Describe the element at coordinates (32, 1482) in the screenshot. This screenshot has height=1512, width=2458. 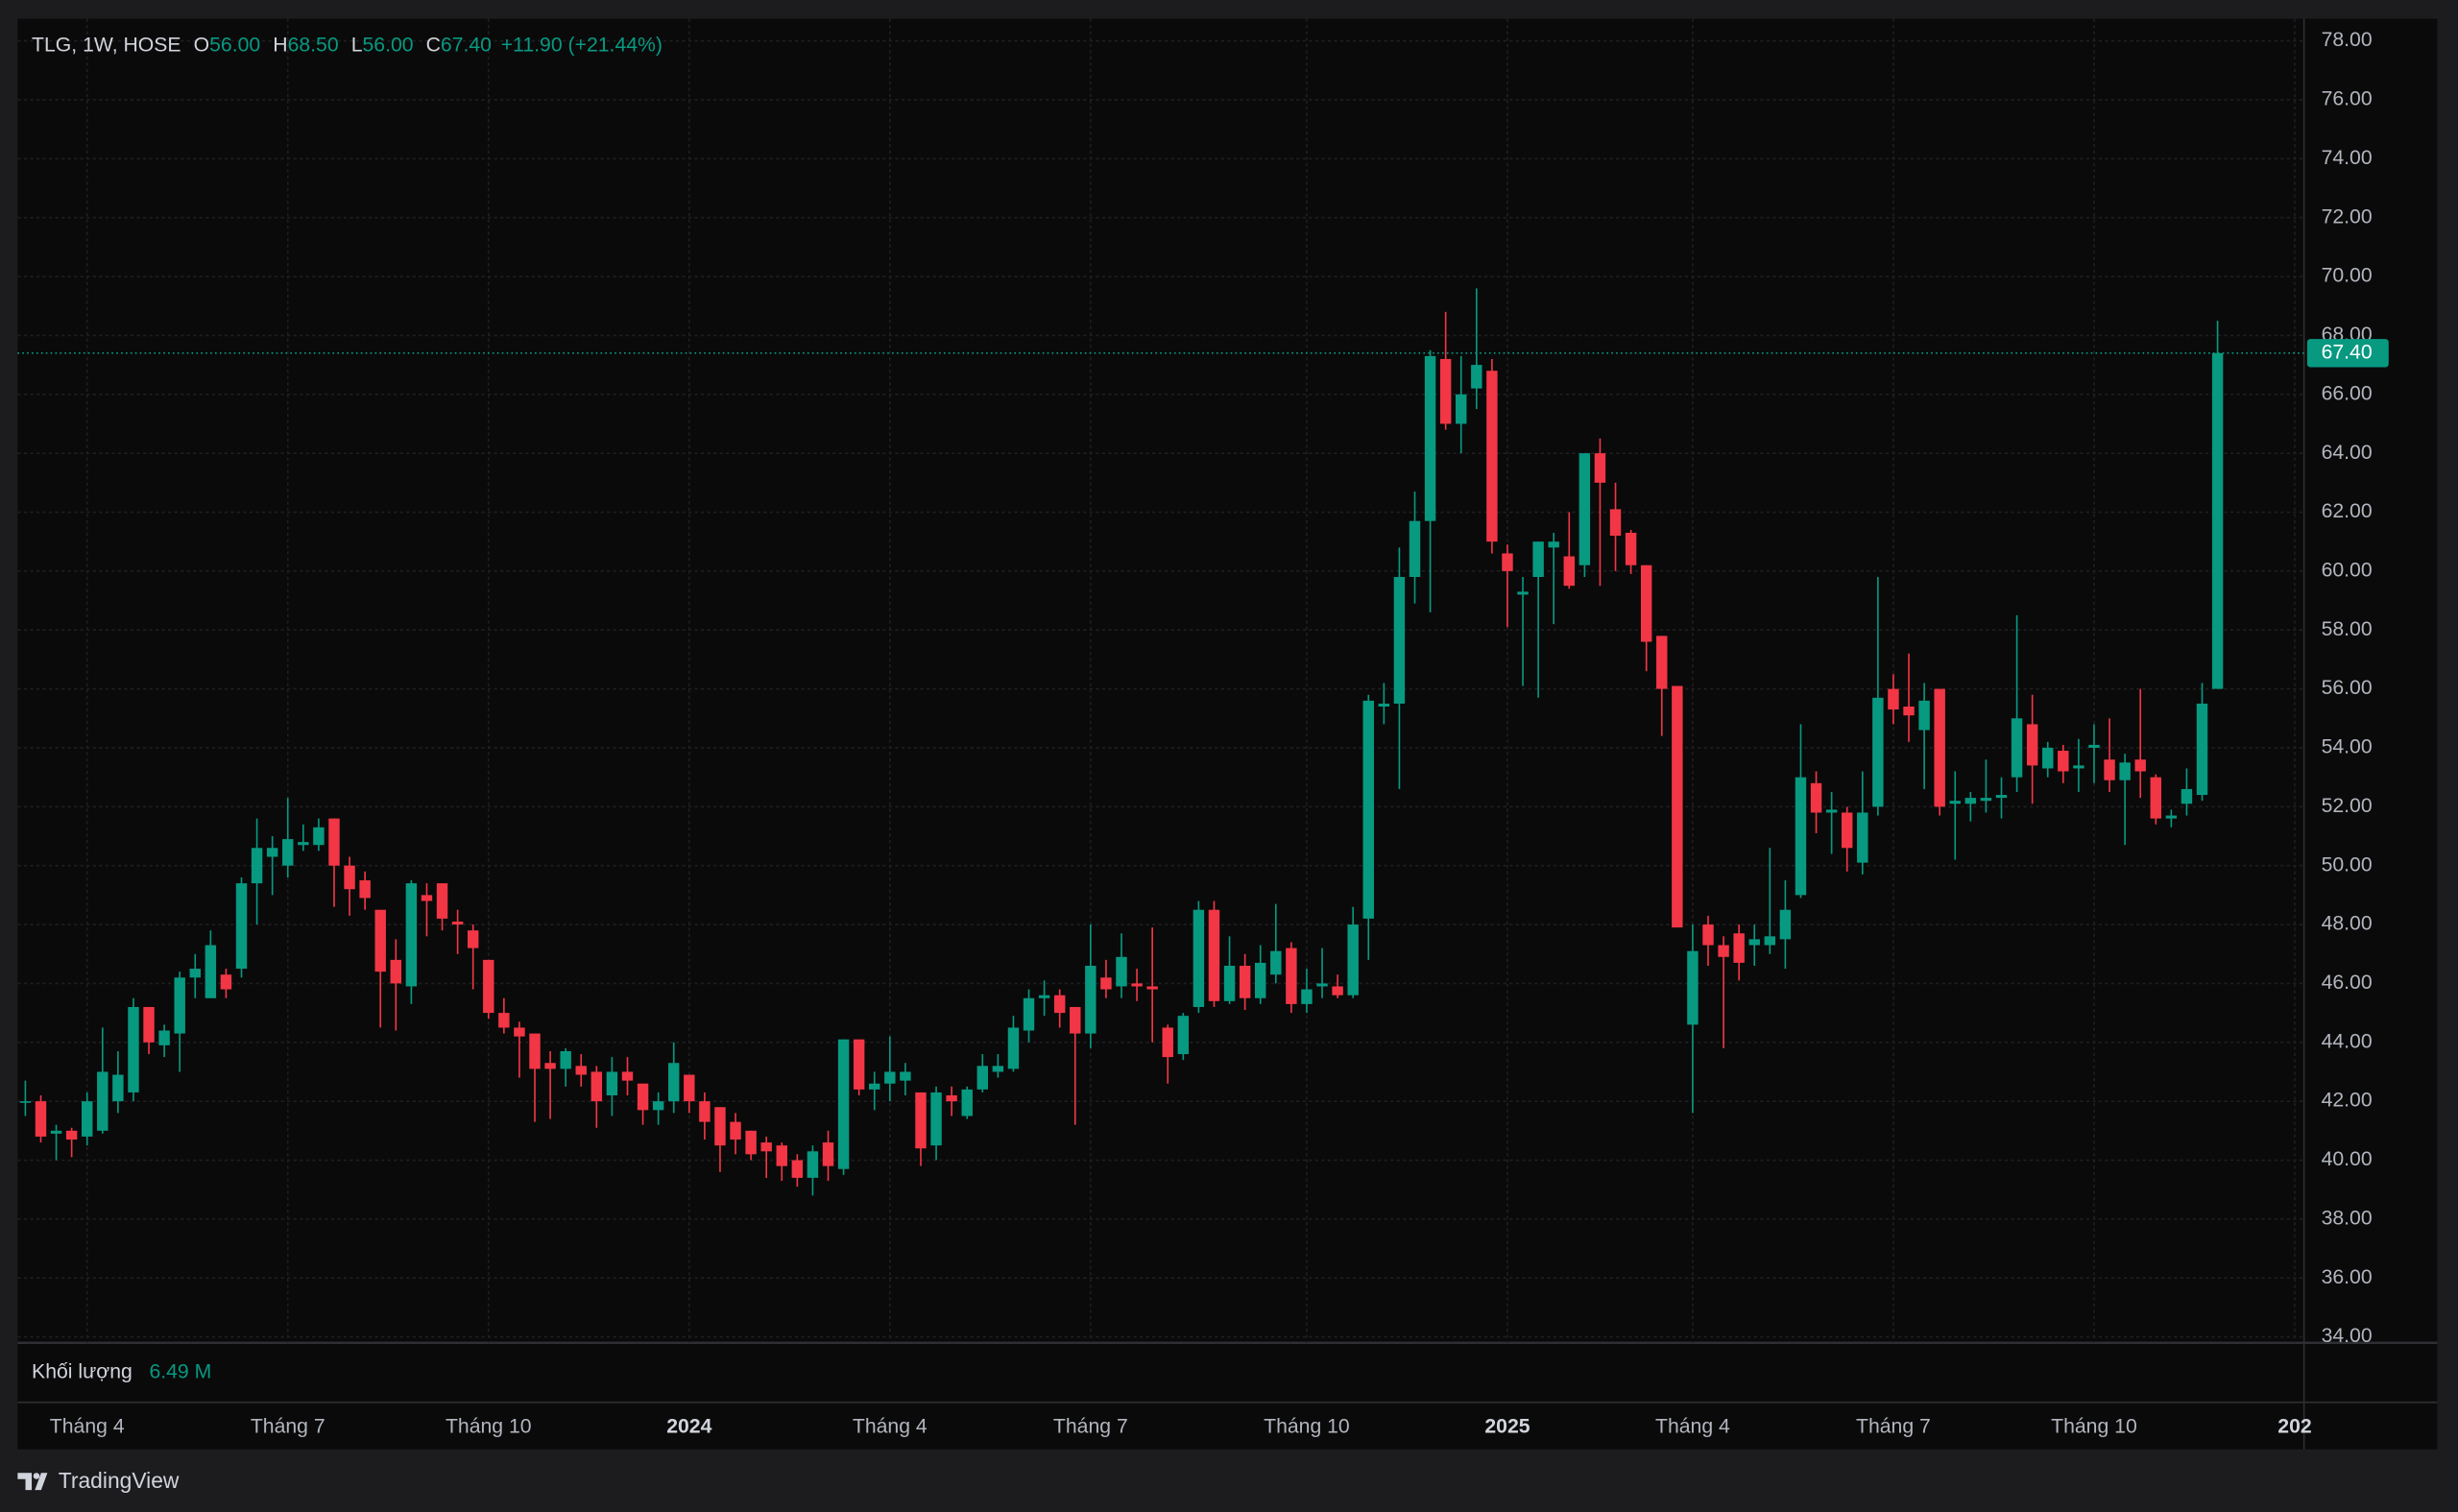
I see `logo-icon` at that location.